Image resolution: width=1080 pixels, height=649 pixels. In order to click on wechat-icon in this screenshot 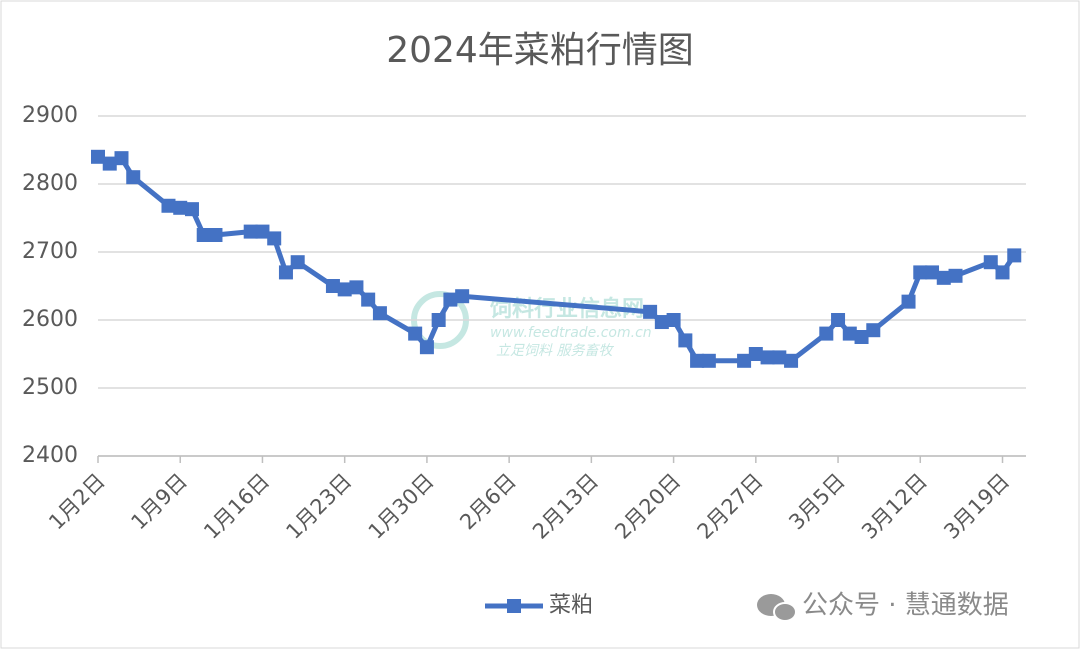, I will do `click(785, 612)`.